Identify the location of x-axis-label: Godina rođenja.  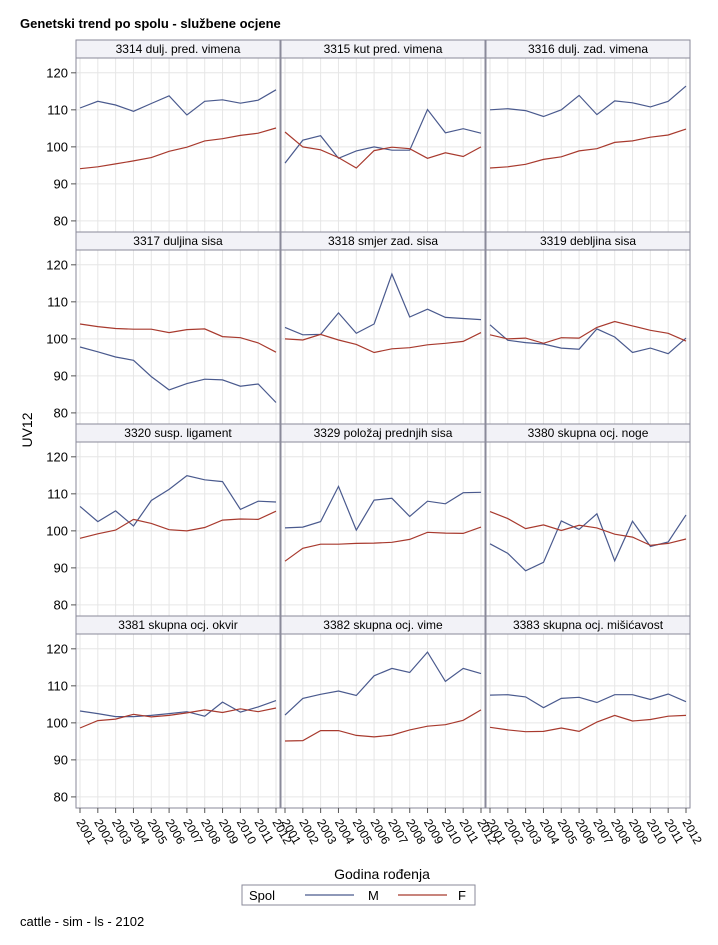
(382, 874).